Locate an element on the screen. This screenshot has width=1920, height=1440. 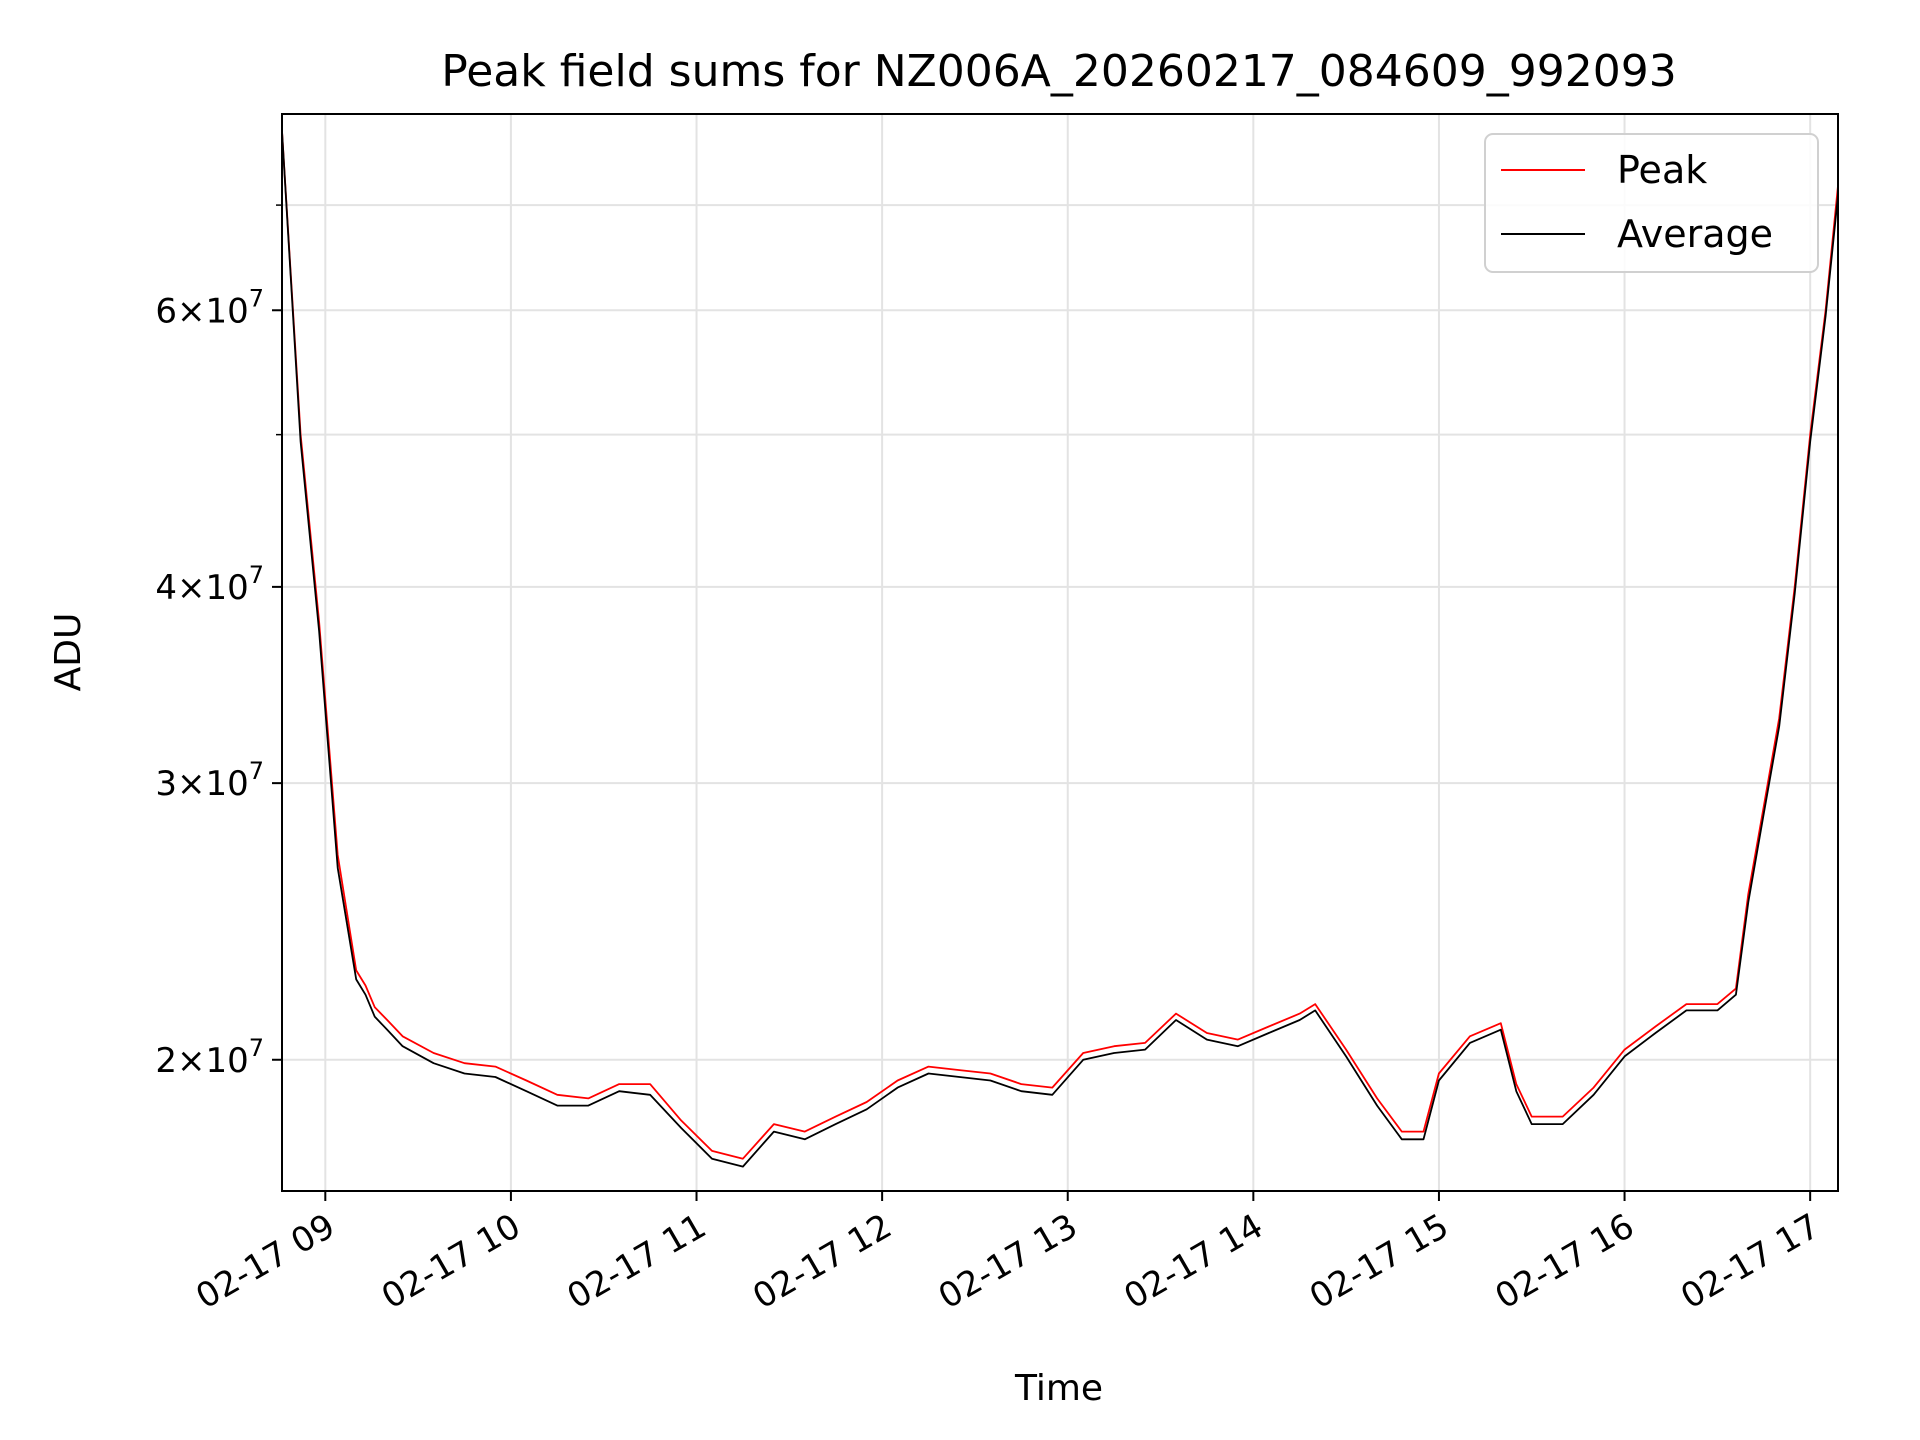
legend: Peak Average is located at coordinates (1651, 203).